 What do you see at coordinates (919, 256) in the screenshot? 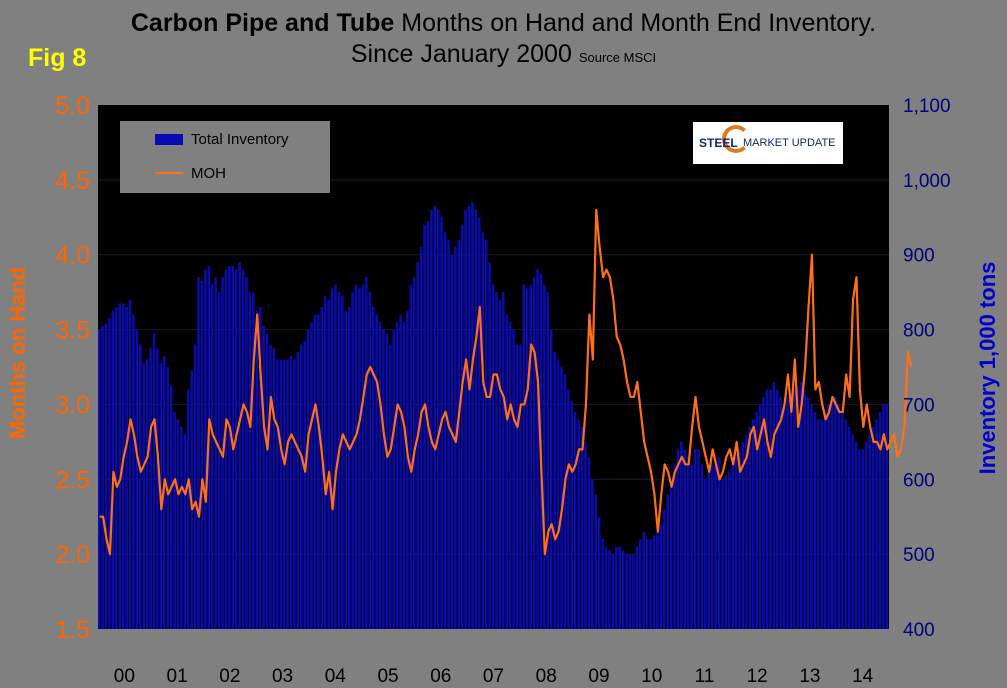
I see `right-tick-label: 900` at bounding box center [919, 256].